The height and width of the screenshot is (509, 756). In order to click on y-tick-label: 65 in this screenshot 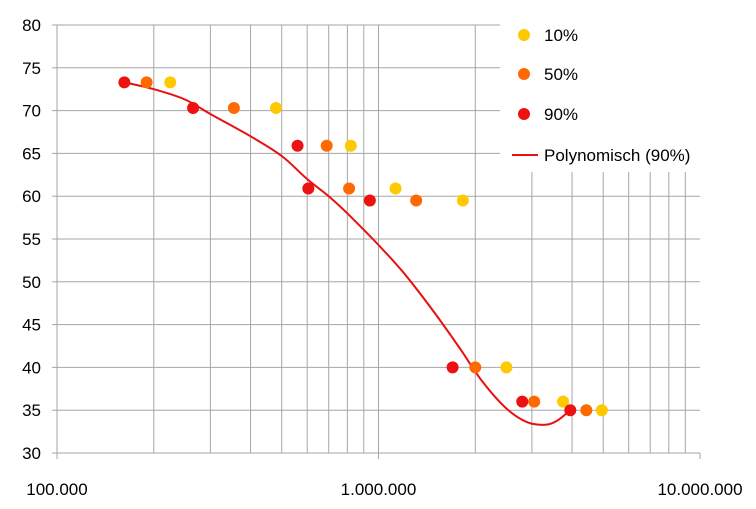, I will do `click(31, 153)`.